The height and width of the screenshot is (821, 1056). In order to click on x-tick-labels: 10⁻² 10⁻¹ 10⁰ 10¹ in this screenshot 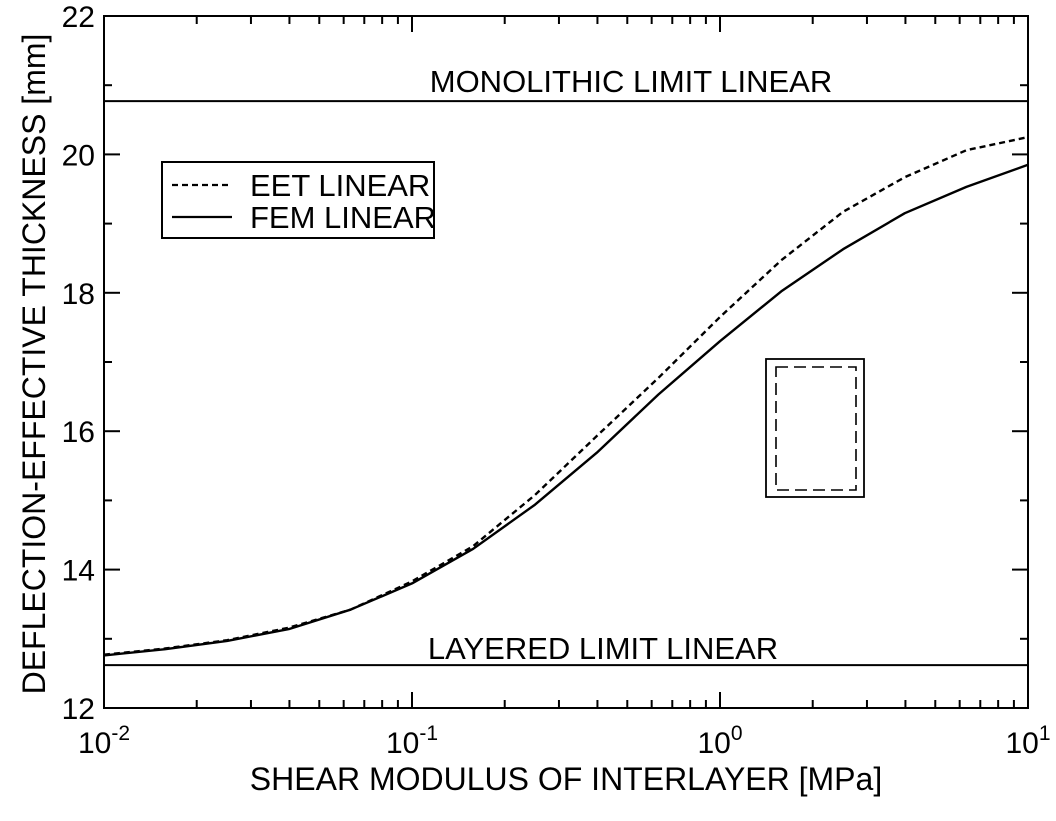, I will do `click(564, 741)`.